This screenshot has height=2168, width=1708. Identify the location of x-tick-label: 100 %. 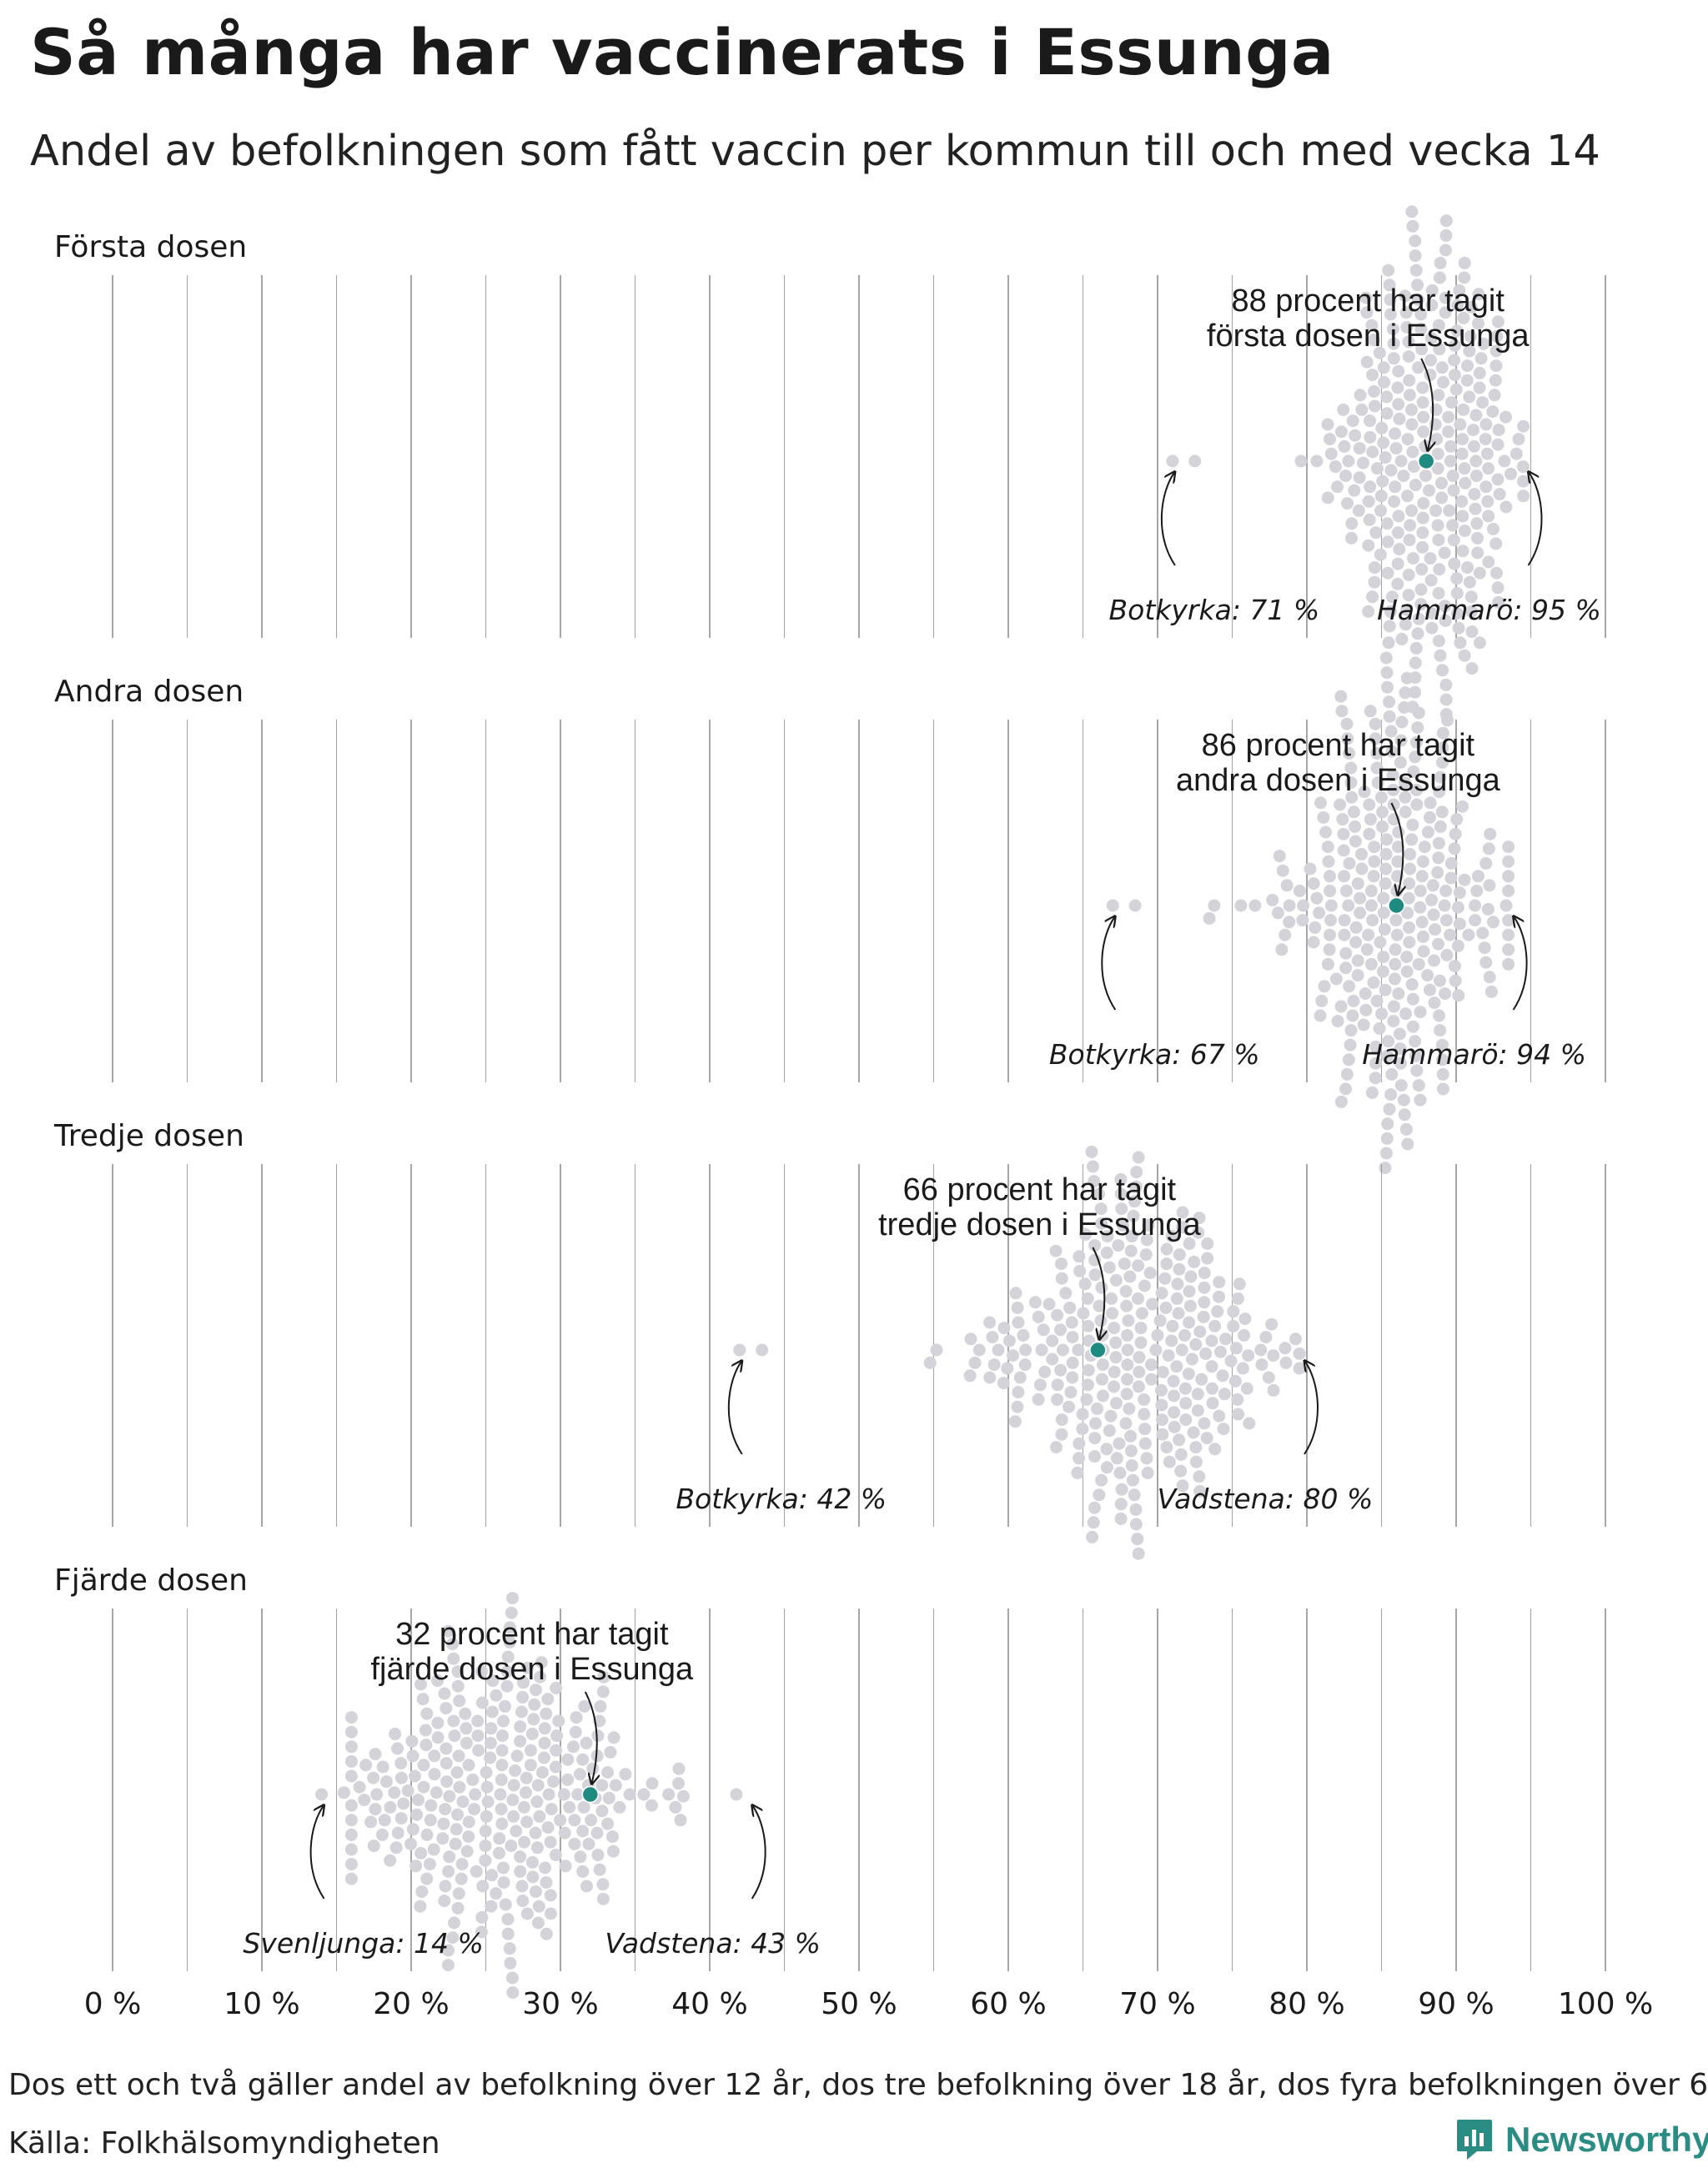
(1605, 2004).